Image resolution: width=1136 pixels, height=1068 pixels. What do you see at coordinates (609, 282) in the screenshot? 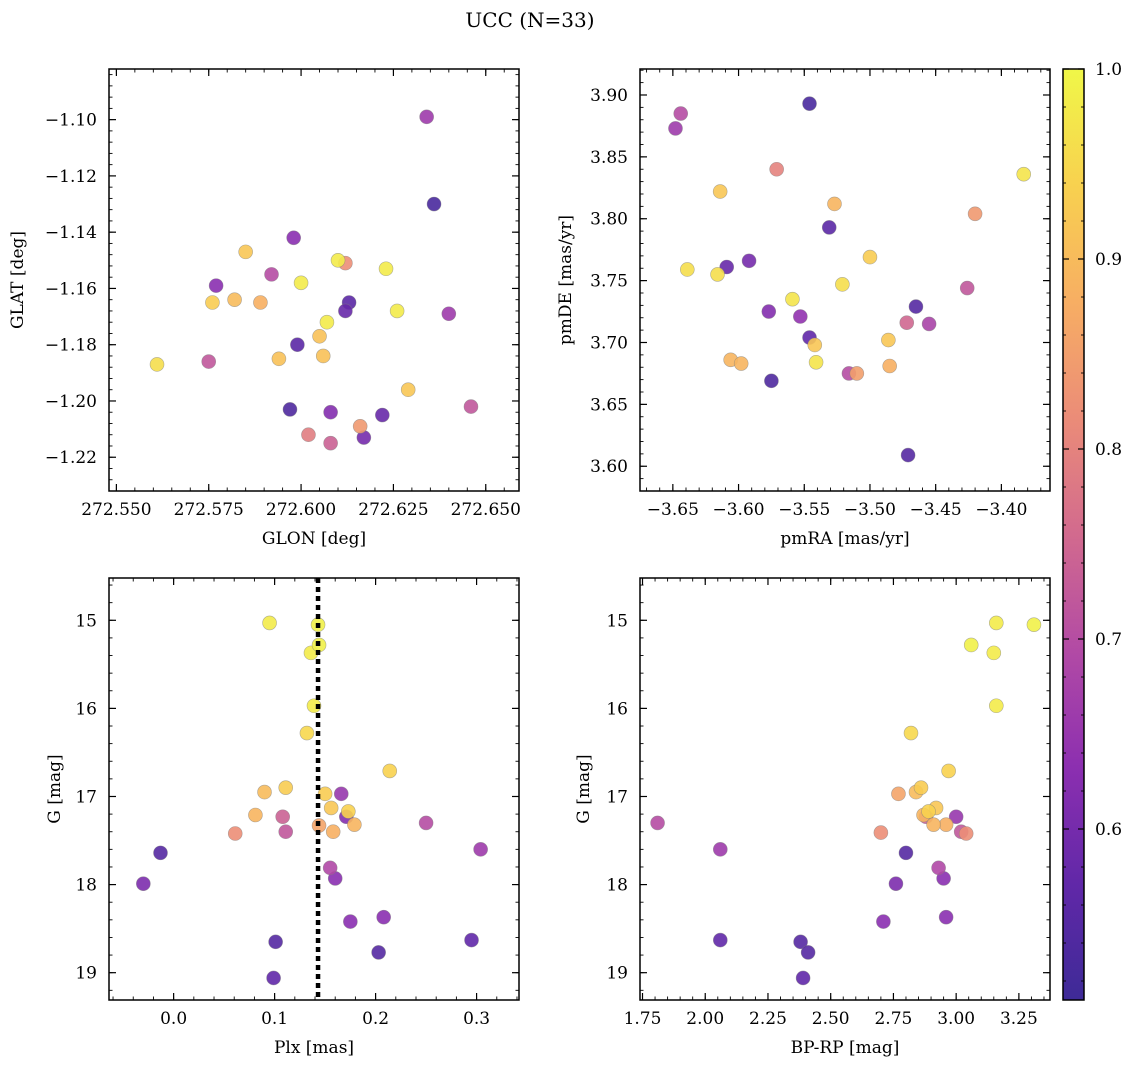
I see `y-tick-label: 3.75` at bounding box center [609, 282].